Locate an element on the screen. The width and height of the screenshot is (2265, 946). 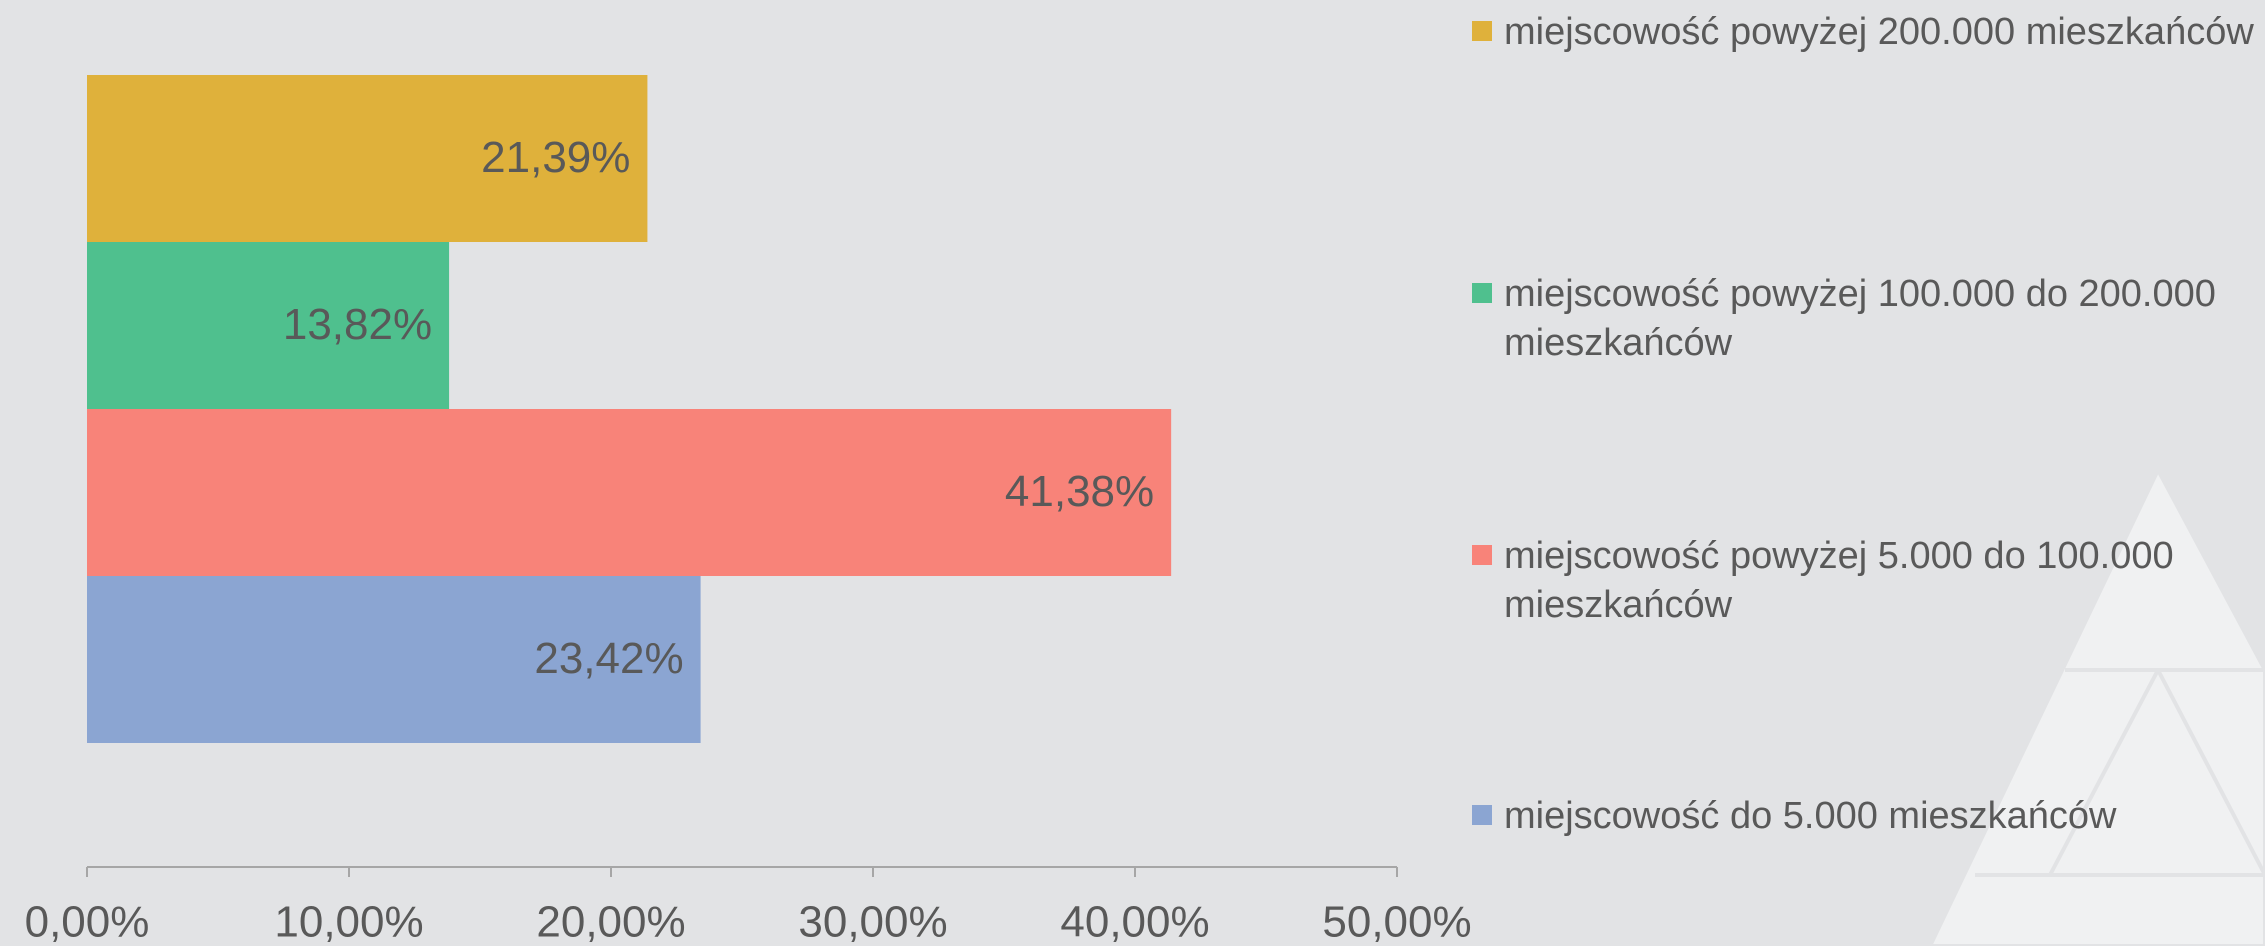
x-tick-label: 0,00% is located at coordinates (87, 922).